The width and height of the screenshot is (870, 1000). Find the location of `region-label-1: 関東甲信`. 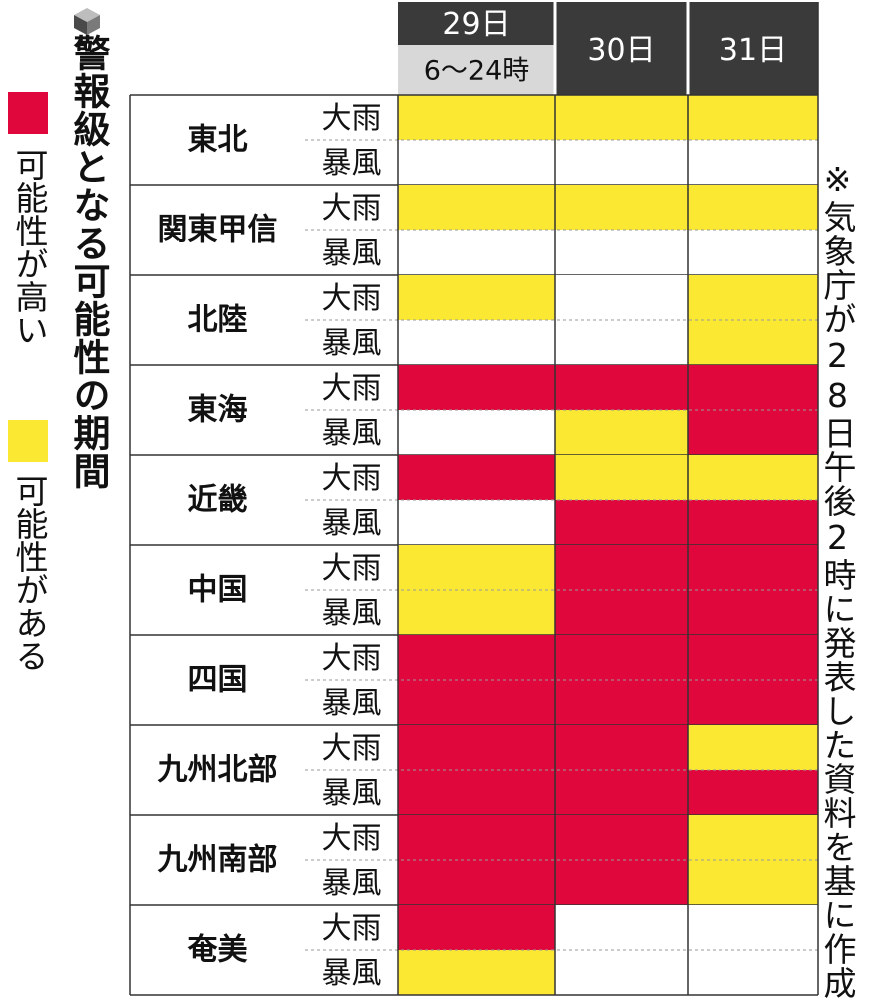

region-label-1: 関東甲信 is located at coordinates (218, 230).